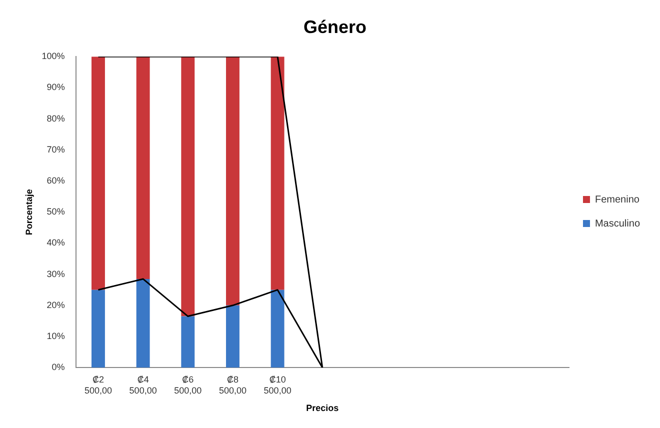  I want to click on y-tick-label: 0%, so click(58, 367).